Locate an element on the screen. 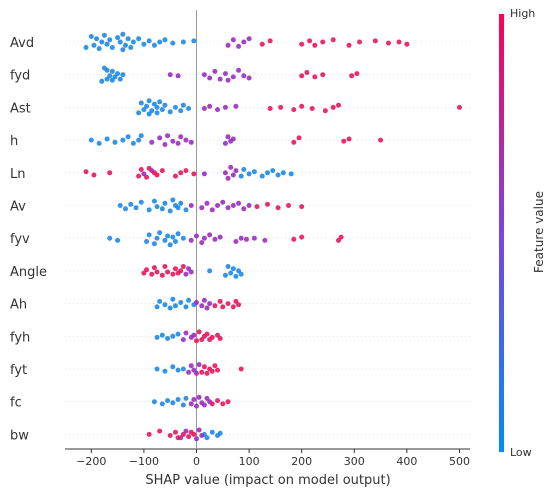 The width and height of the screenshot is (550, 490). colorbar-gradient is located at coordinates (501, 233).